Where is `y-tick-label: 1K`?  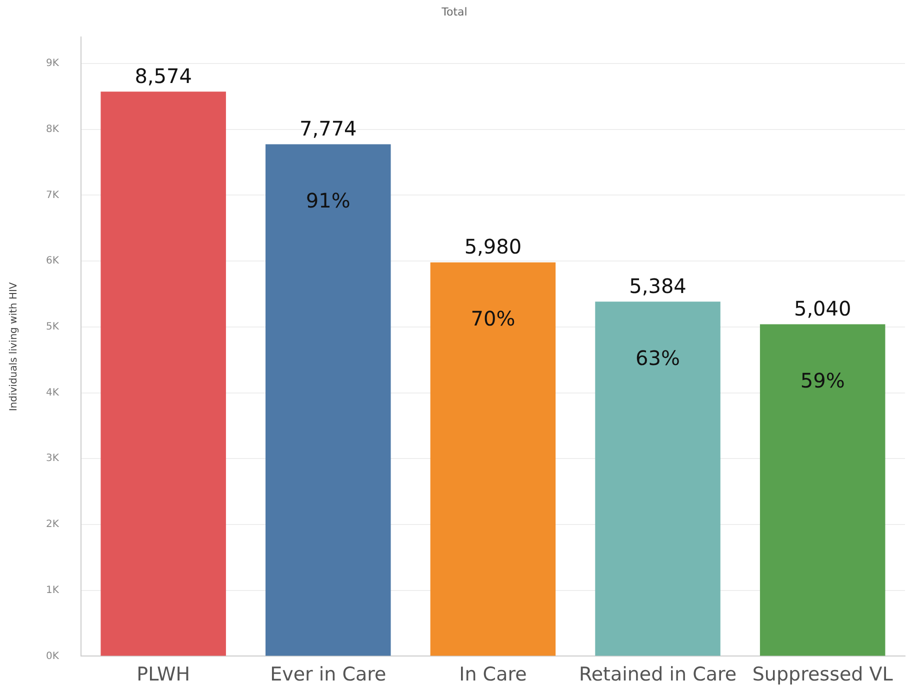
y-tick-label: 1K is located at coordinates (53, 590).